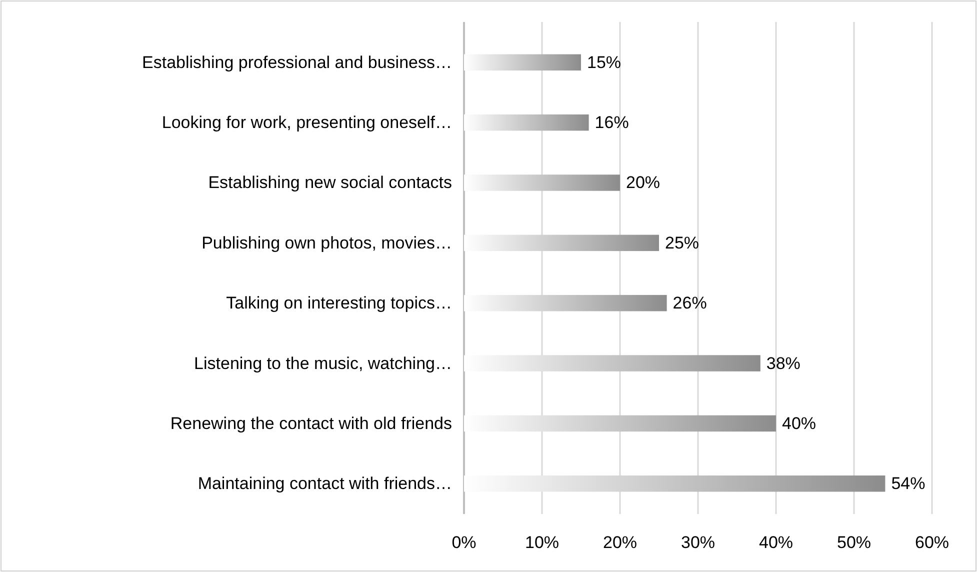 Image resolution: width=977 pixels, height=572 pixels. I want to click on data-label: 38%, so click(783, 363).